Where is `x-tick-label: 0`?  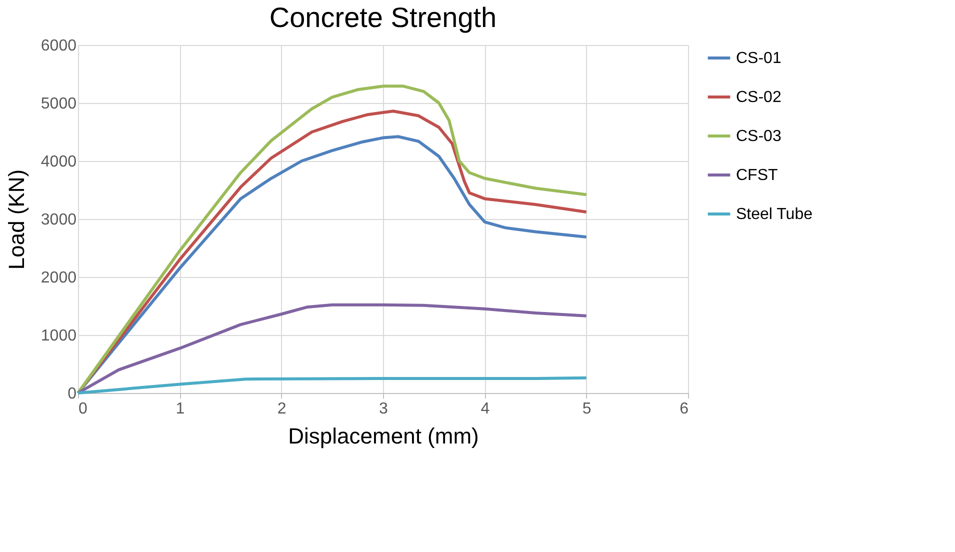 x-tick-label: 0 is located at coordinates (83, 409).